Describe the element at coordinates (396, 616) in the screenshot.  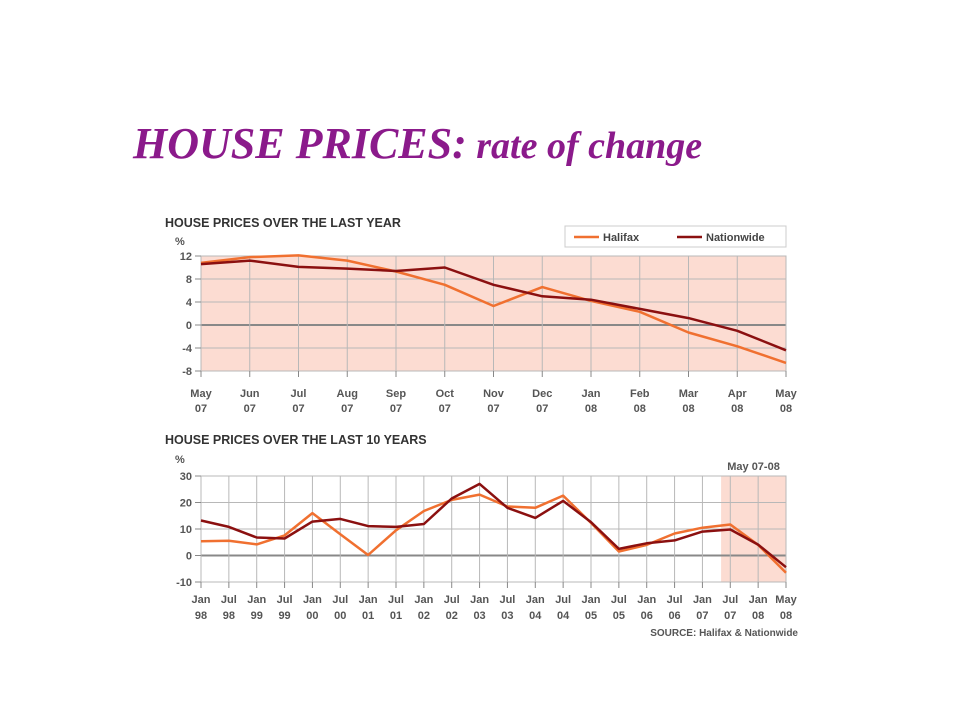
I see `x-tick-label: 01` at that location.